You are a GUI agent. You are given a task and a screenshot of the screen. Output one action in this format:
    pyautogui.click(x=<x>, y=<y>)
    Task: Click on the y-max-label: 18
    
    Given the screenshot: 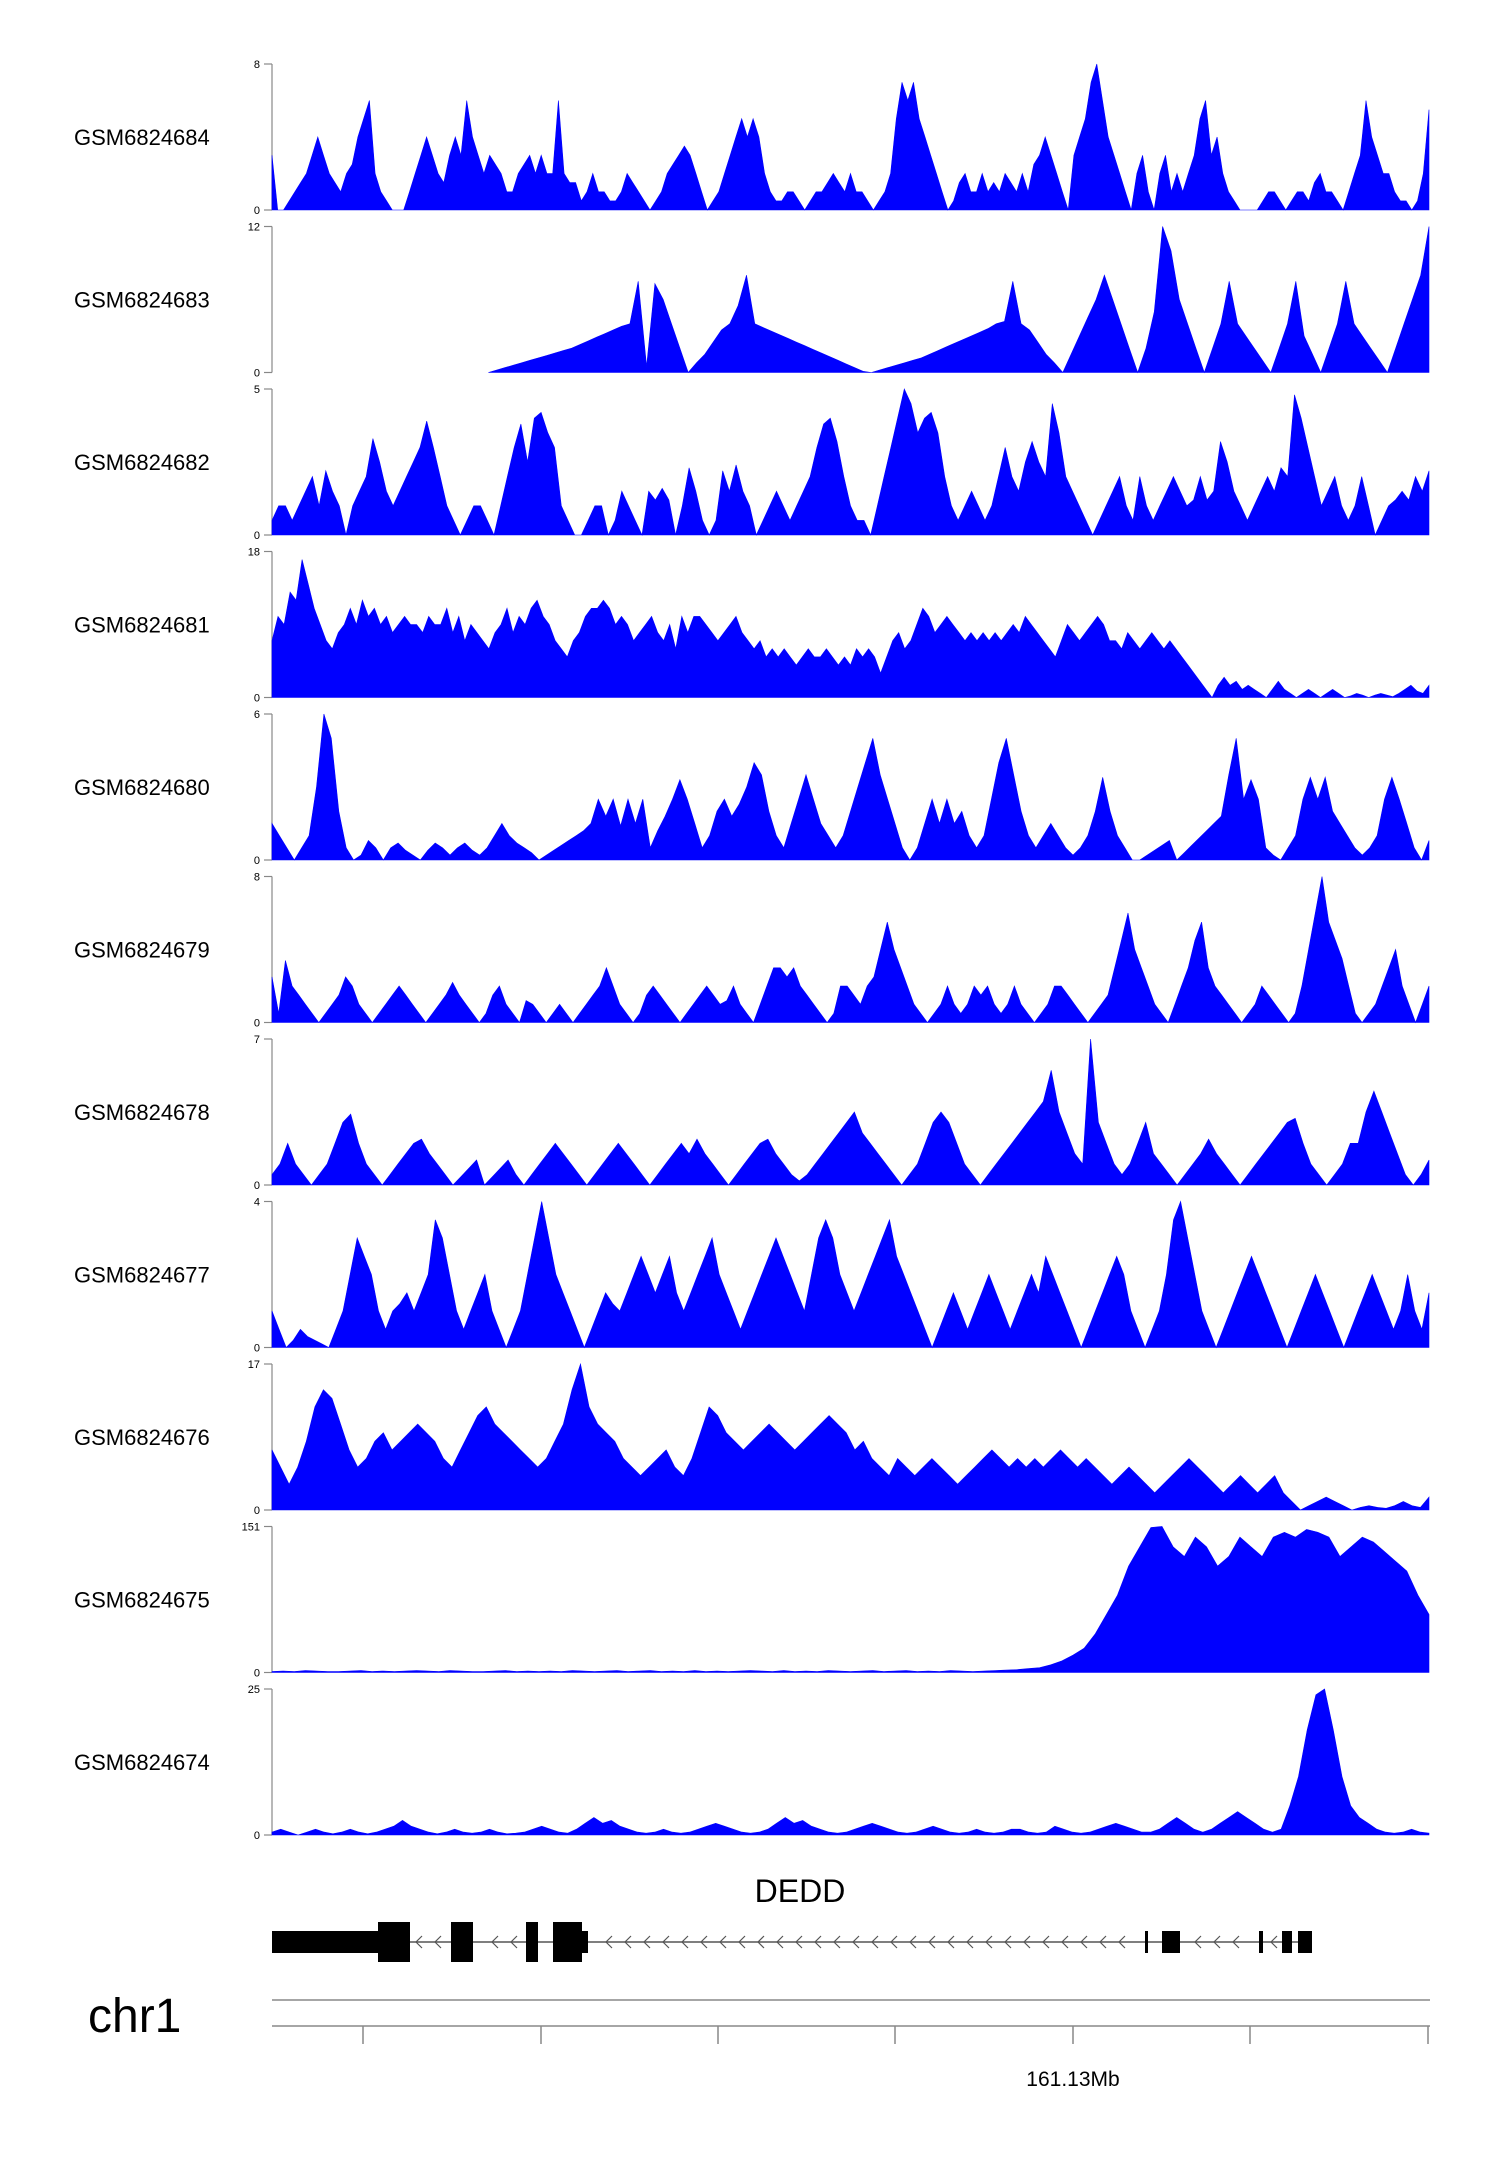 What is the action you would take?
    pyautogui.click(x=254, y=553)
    